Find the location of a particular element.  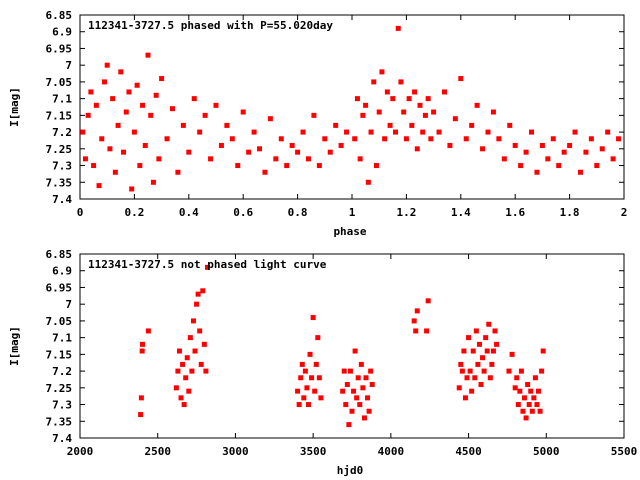

x-tick-label: 3500 is located at coordinates (313, 451).